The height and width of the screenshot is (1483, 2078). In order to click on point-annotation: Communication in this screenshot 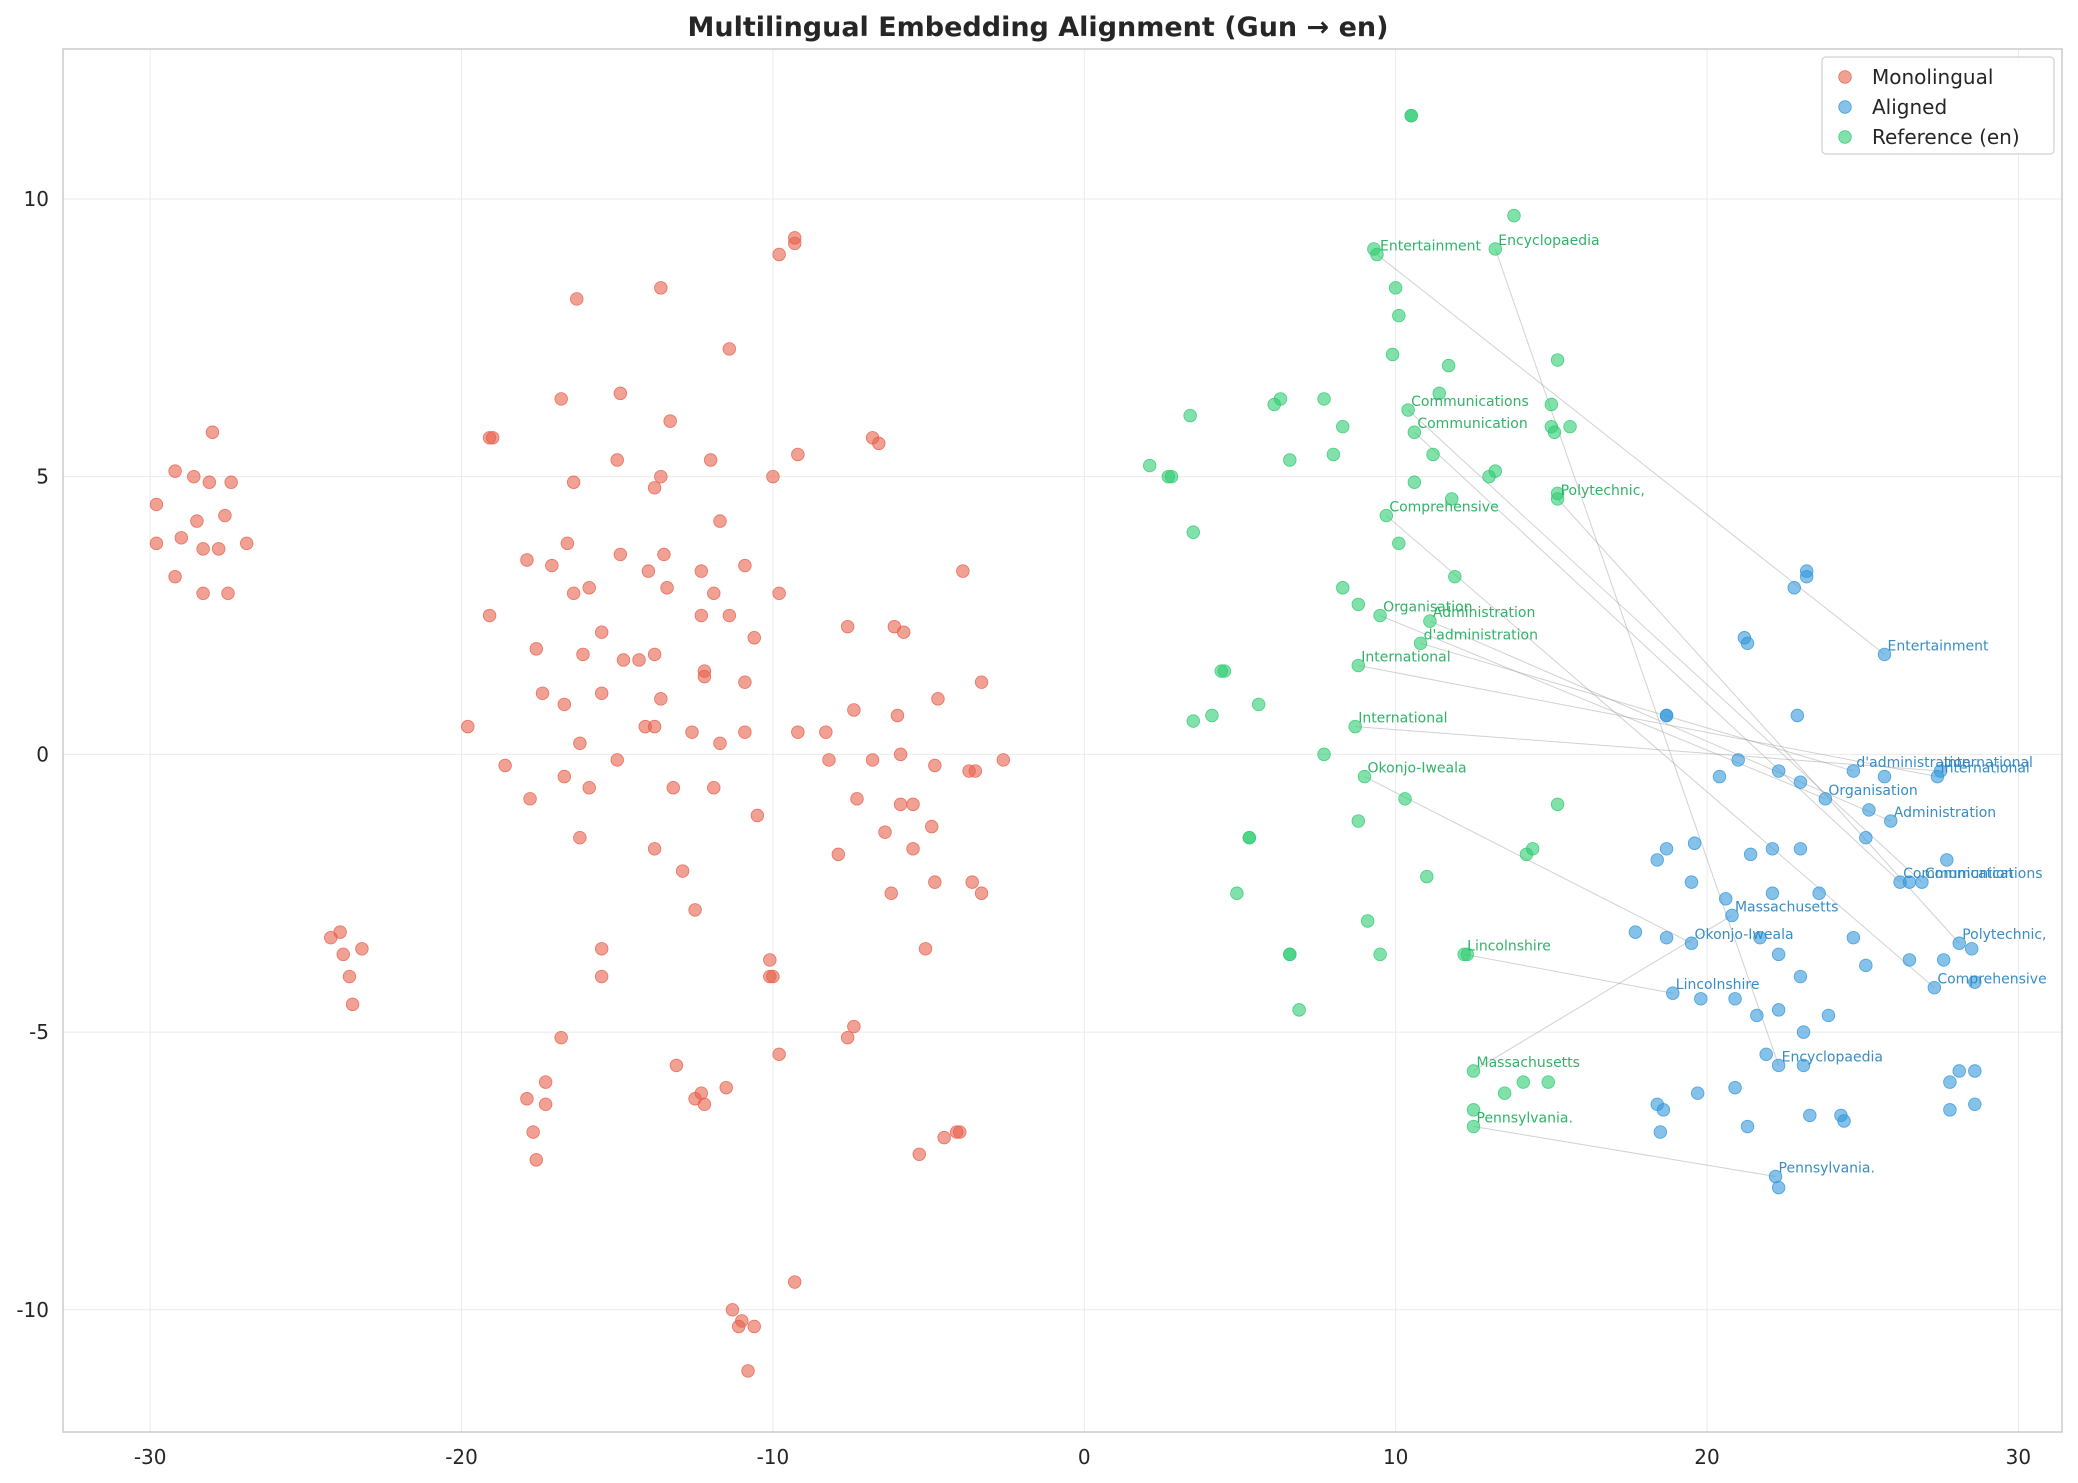, I will do `click(1958, 874)`.